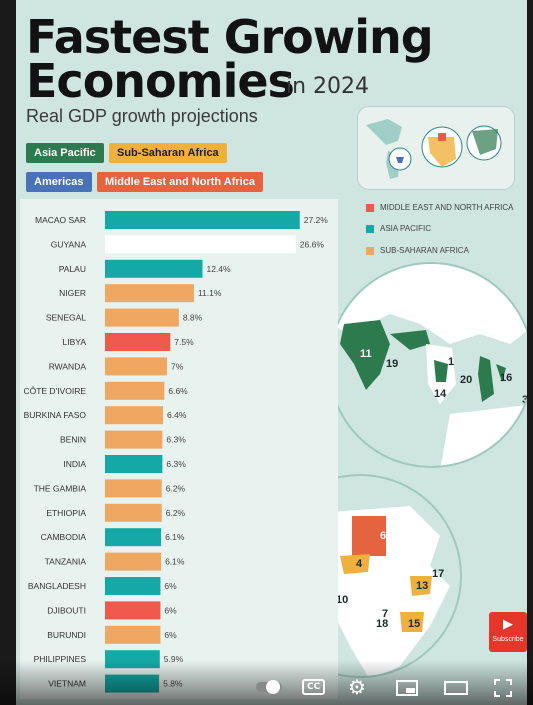 The width and height of the screenshot is (533, 705). I want to click on map-label: 20, so click(466, 380).